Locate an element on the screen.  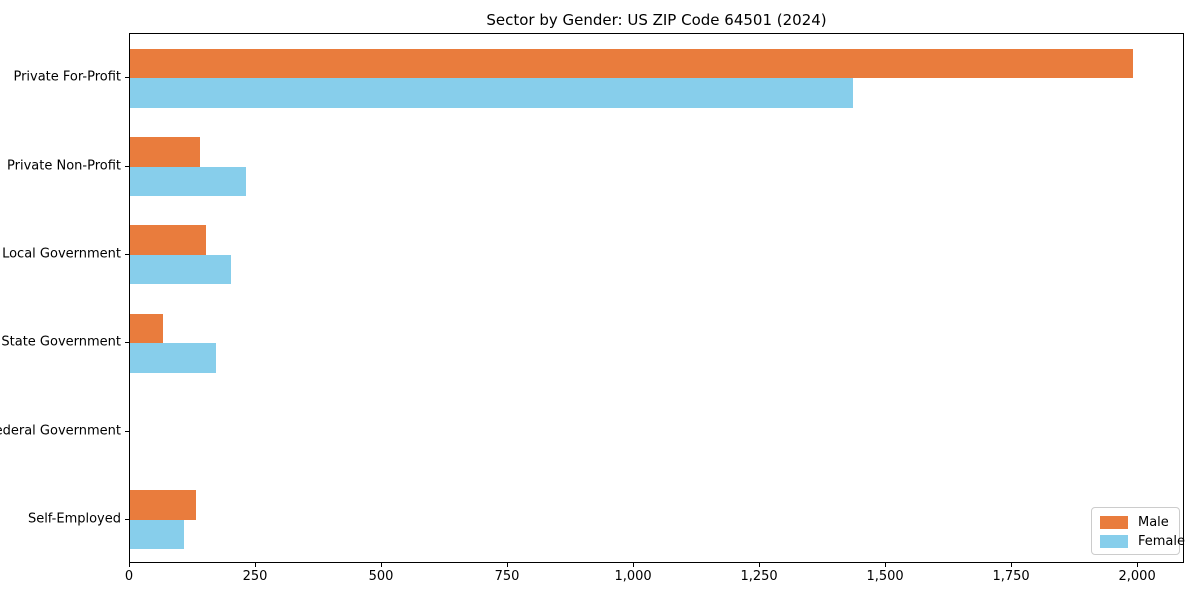
legend: Male Female is located at coordinates (1138, 531).